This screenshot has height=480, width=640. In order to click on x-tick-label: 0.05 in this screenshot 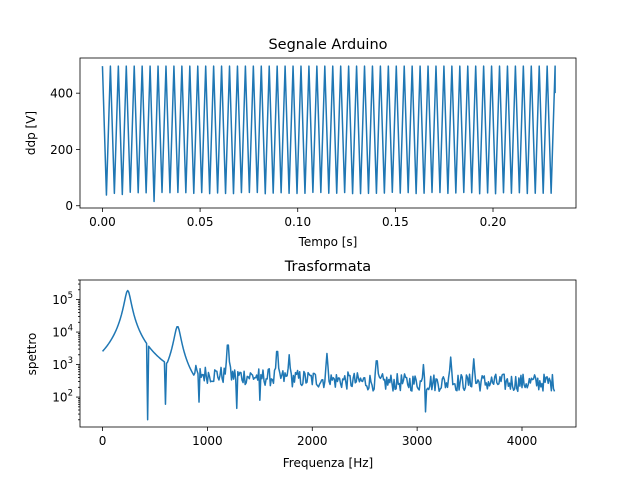, I will do `click(200, 222)`.